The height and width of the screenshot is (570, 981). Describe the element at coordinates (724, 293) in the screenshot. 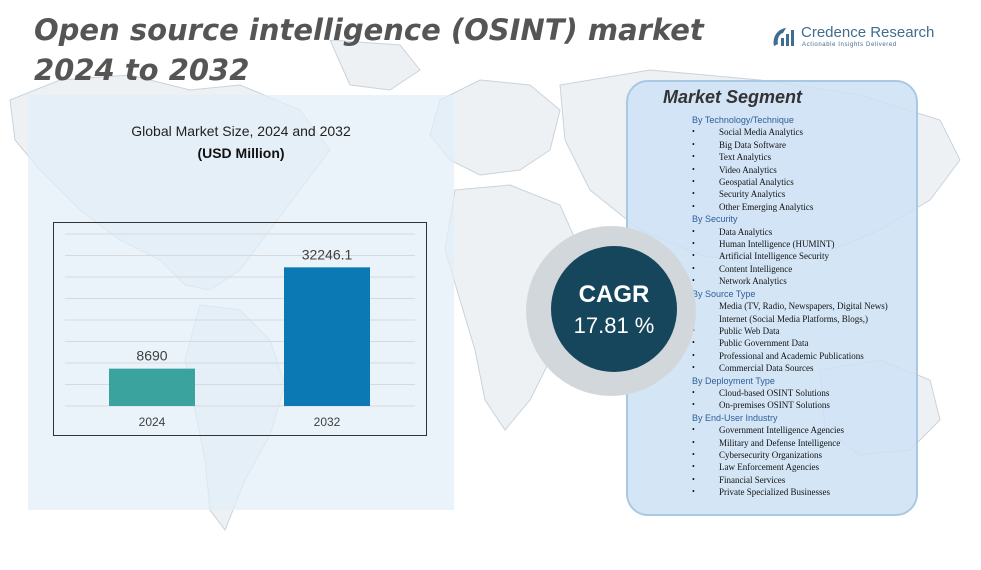

I see `segment-heading: By Source Type` at that location.